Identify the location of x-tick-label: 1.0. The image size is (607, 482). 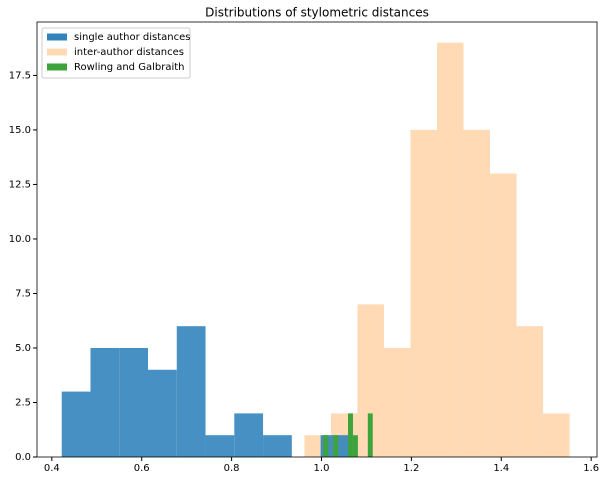
(322, 468).